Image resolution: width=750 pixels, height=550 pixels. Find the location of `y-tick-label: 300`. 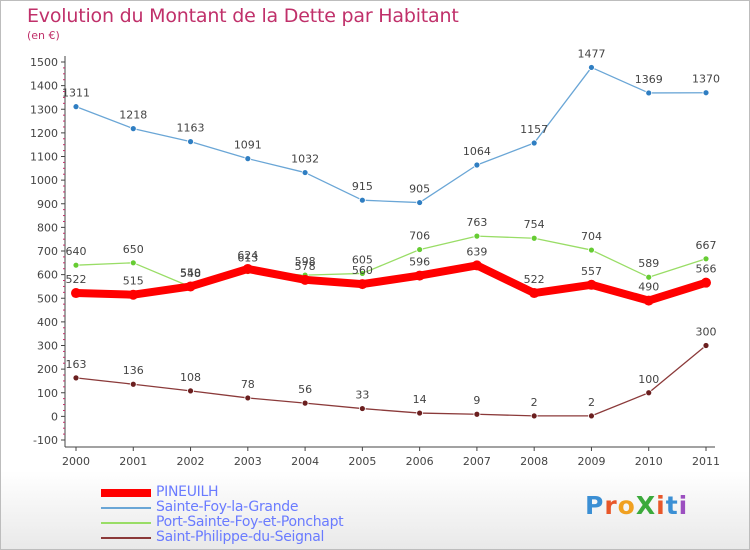

y-tick-label: 300 is located at coordinates (47, 346).